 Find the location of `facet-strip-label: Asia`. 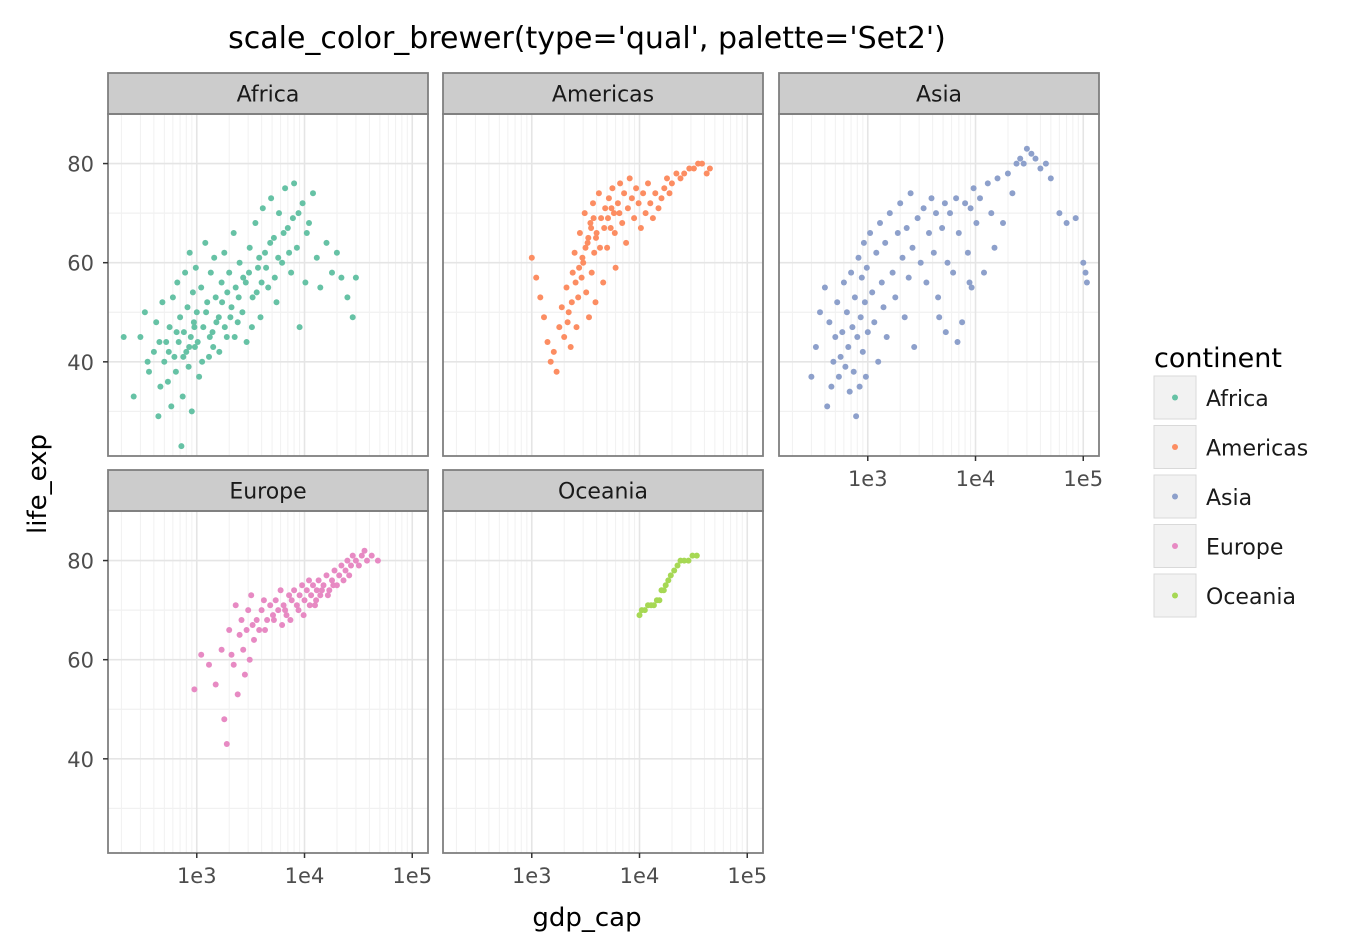

facet-strip-label: Asia is located at coordinates (939, 95).